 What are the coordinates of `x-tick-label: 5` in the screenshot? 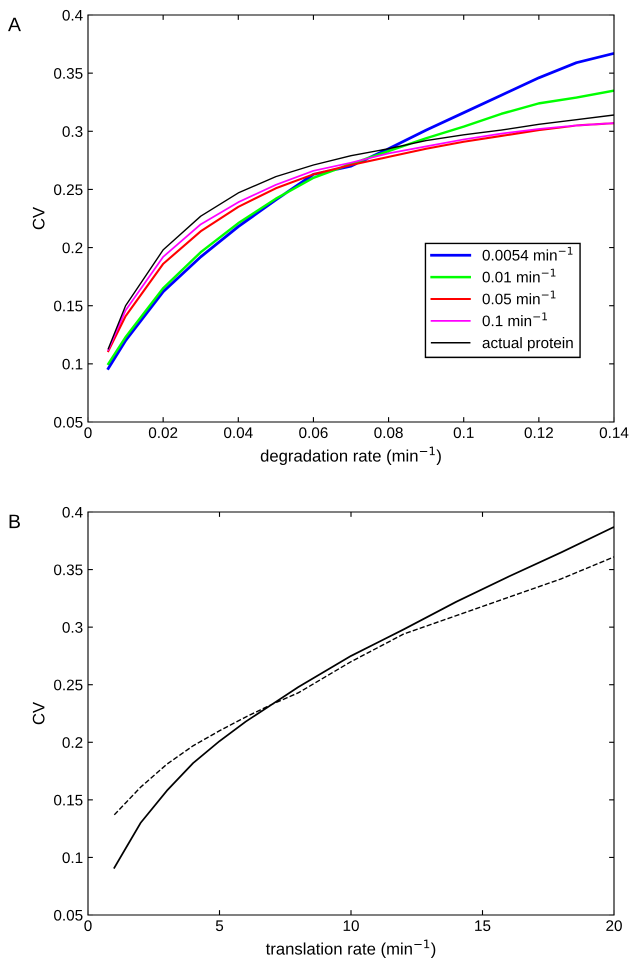 It's located at (220, 926).